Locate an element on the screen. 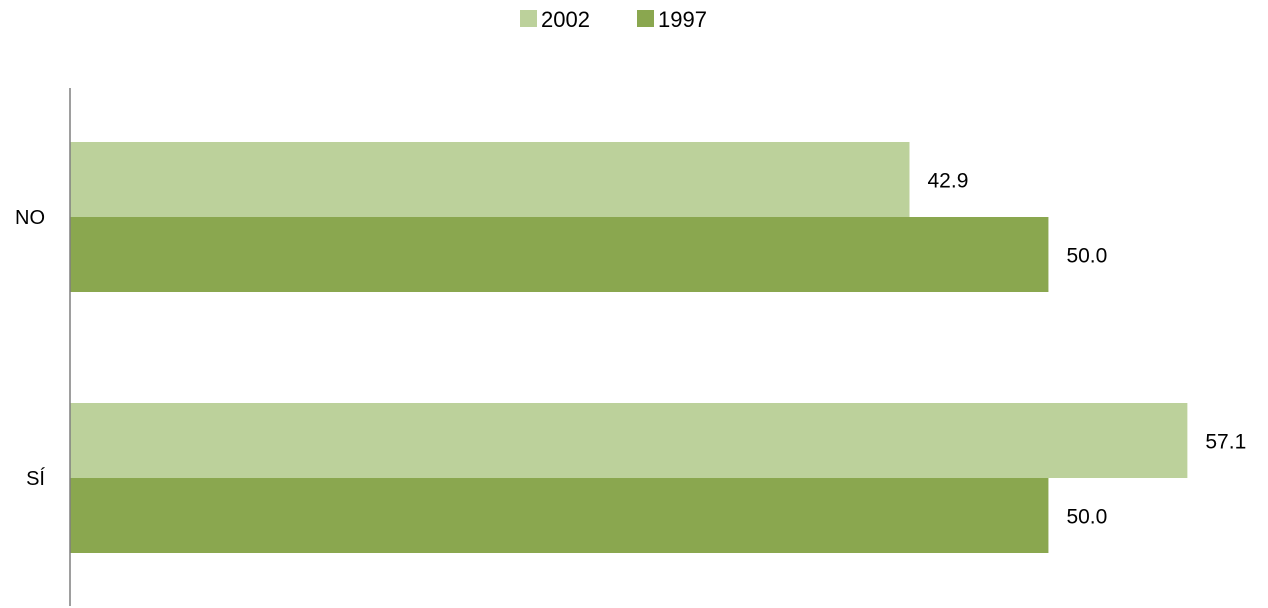 The width and height of the screenshot is (1268, 608). category-label-NO: NO is located at coordinates (30, 218).